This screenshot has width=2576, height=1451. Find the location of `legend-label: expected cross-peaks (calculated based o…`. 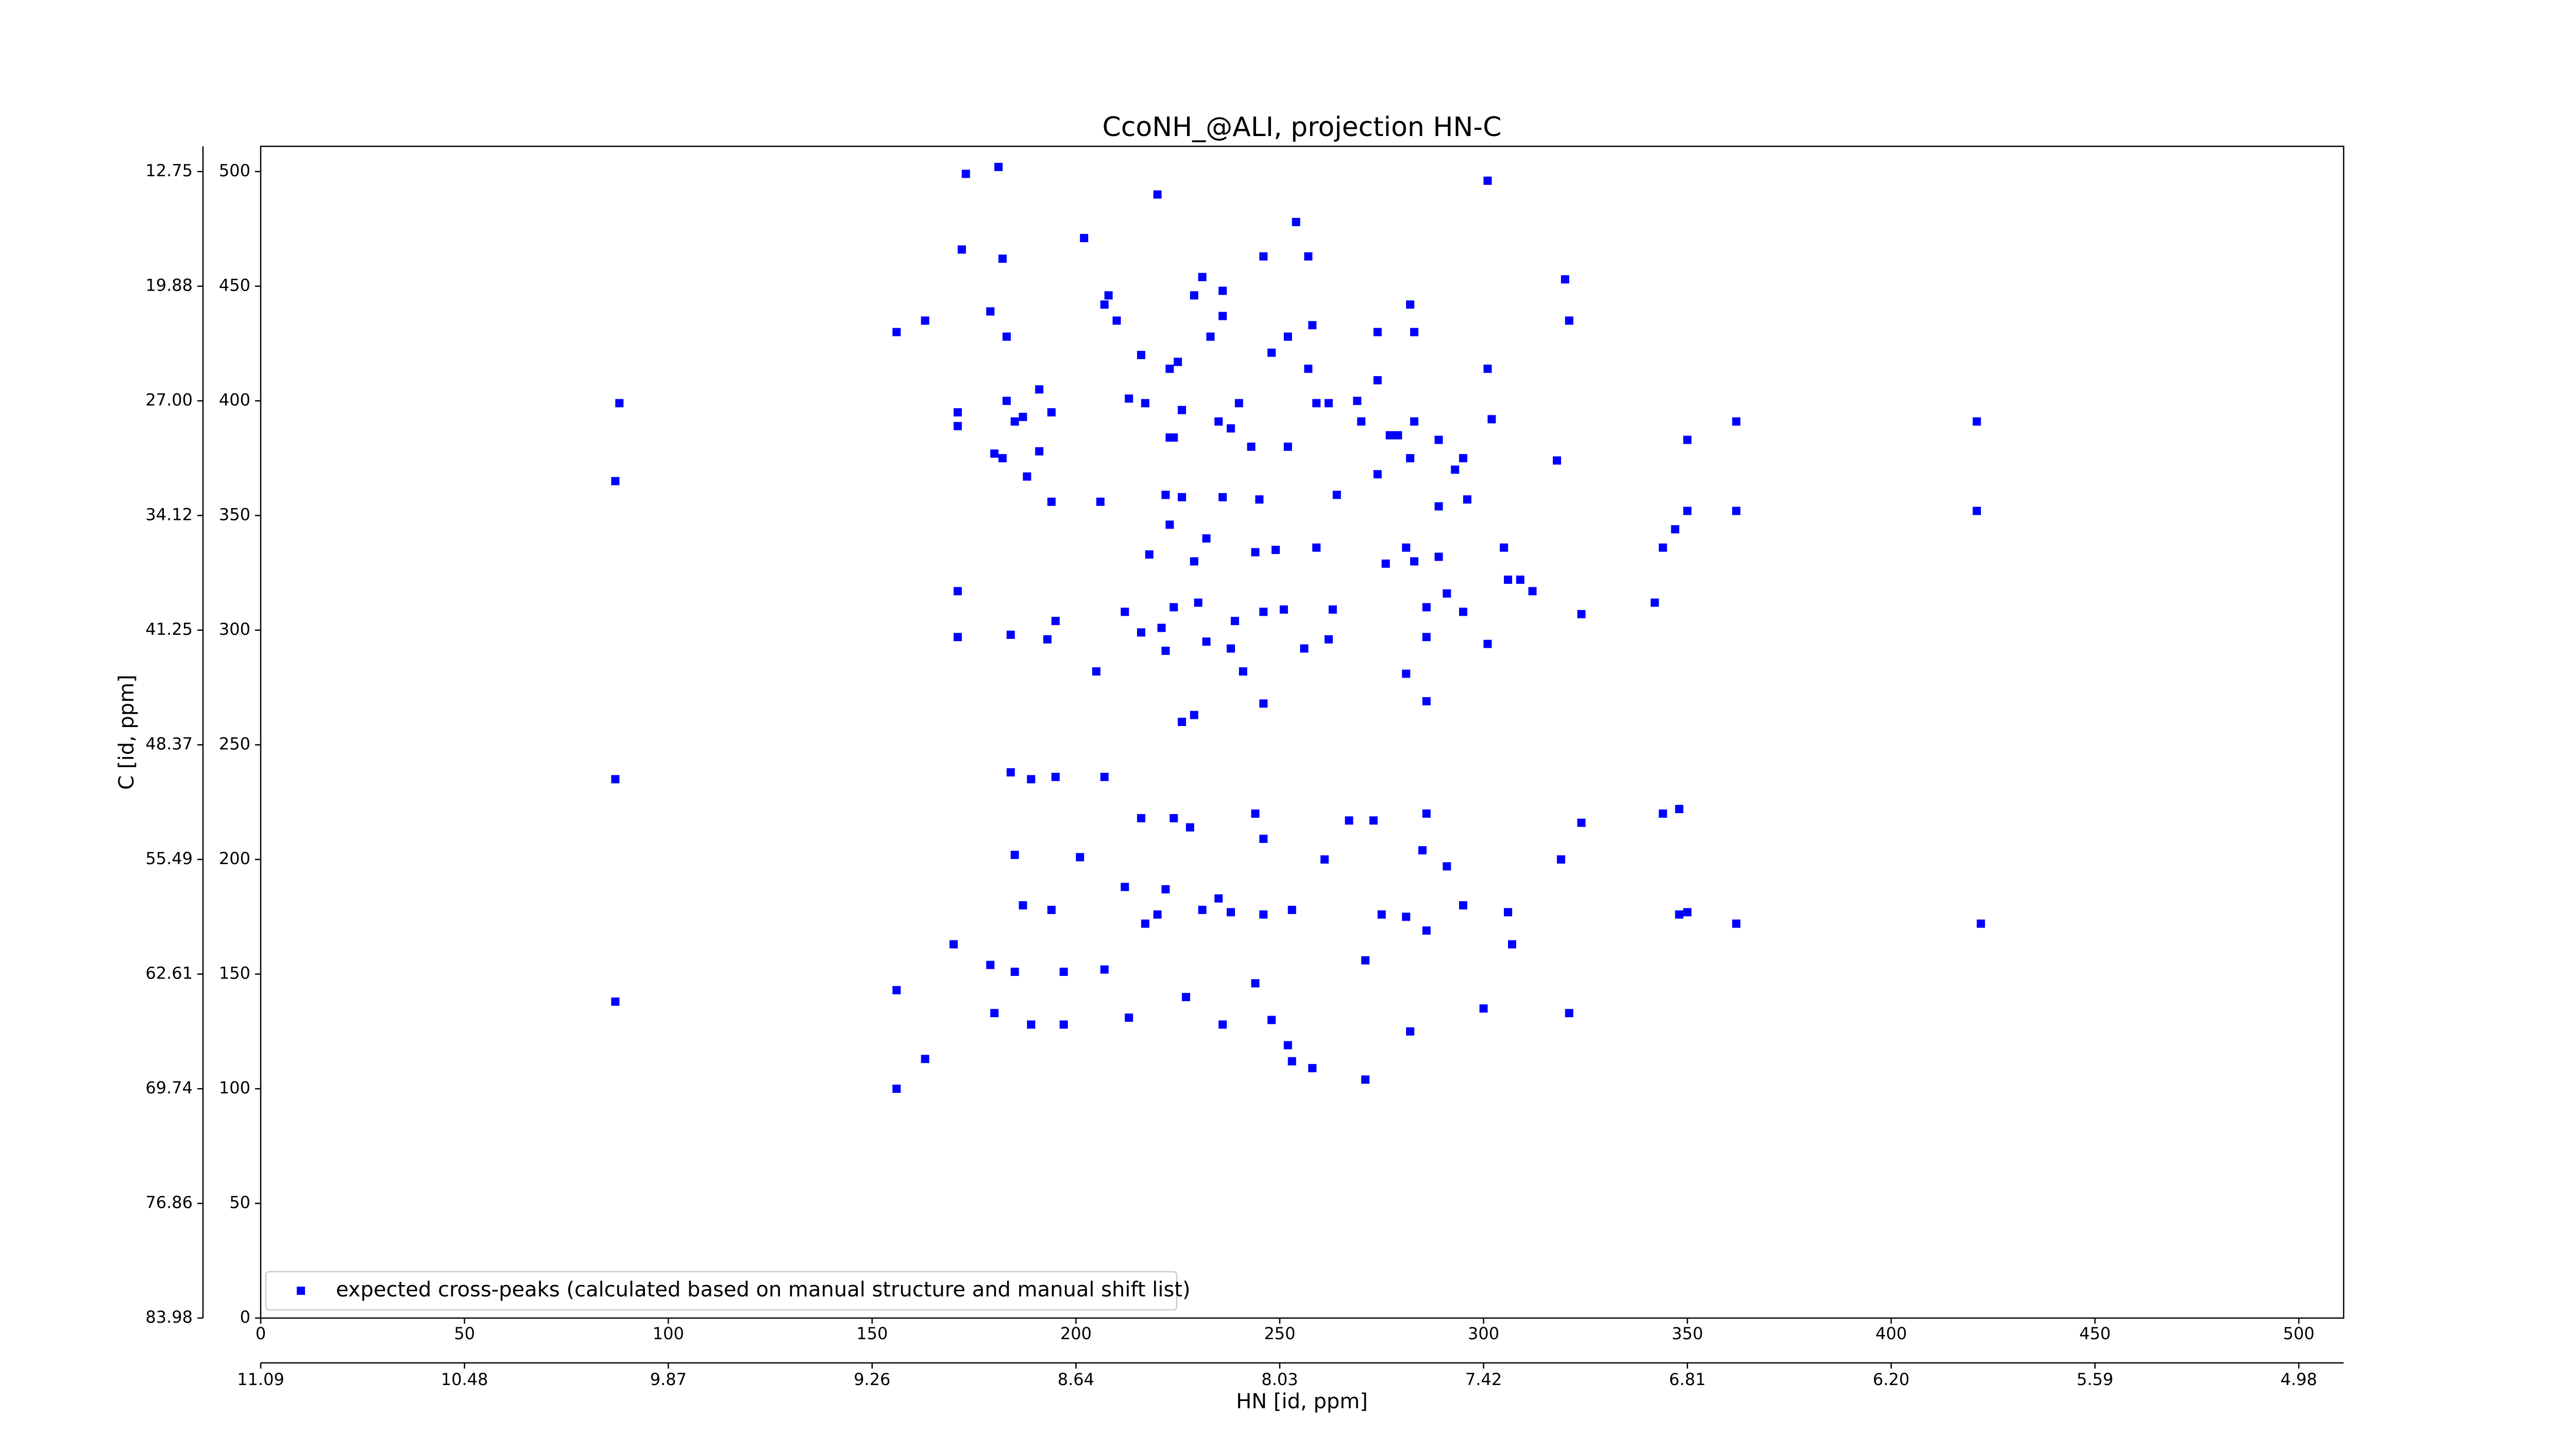

legend-label: expected cross-peaks (calculated based o… is located at coordinates (763, 1290).